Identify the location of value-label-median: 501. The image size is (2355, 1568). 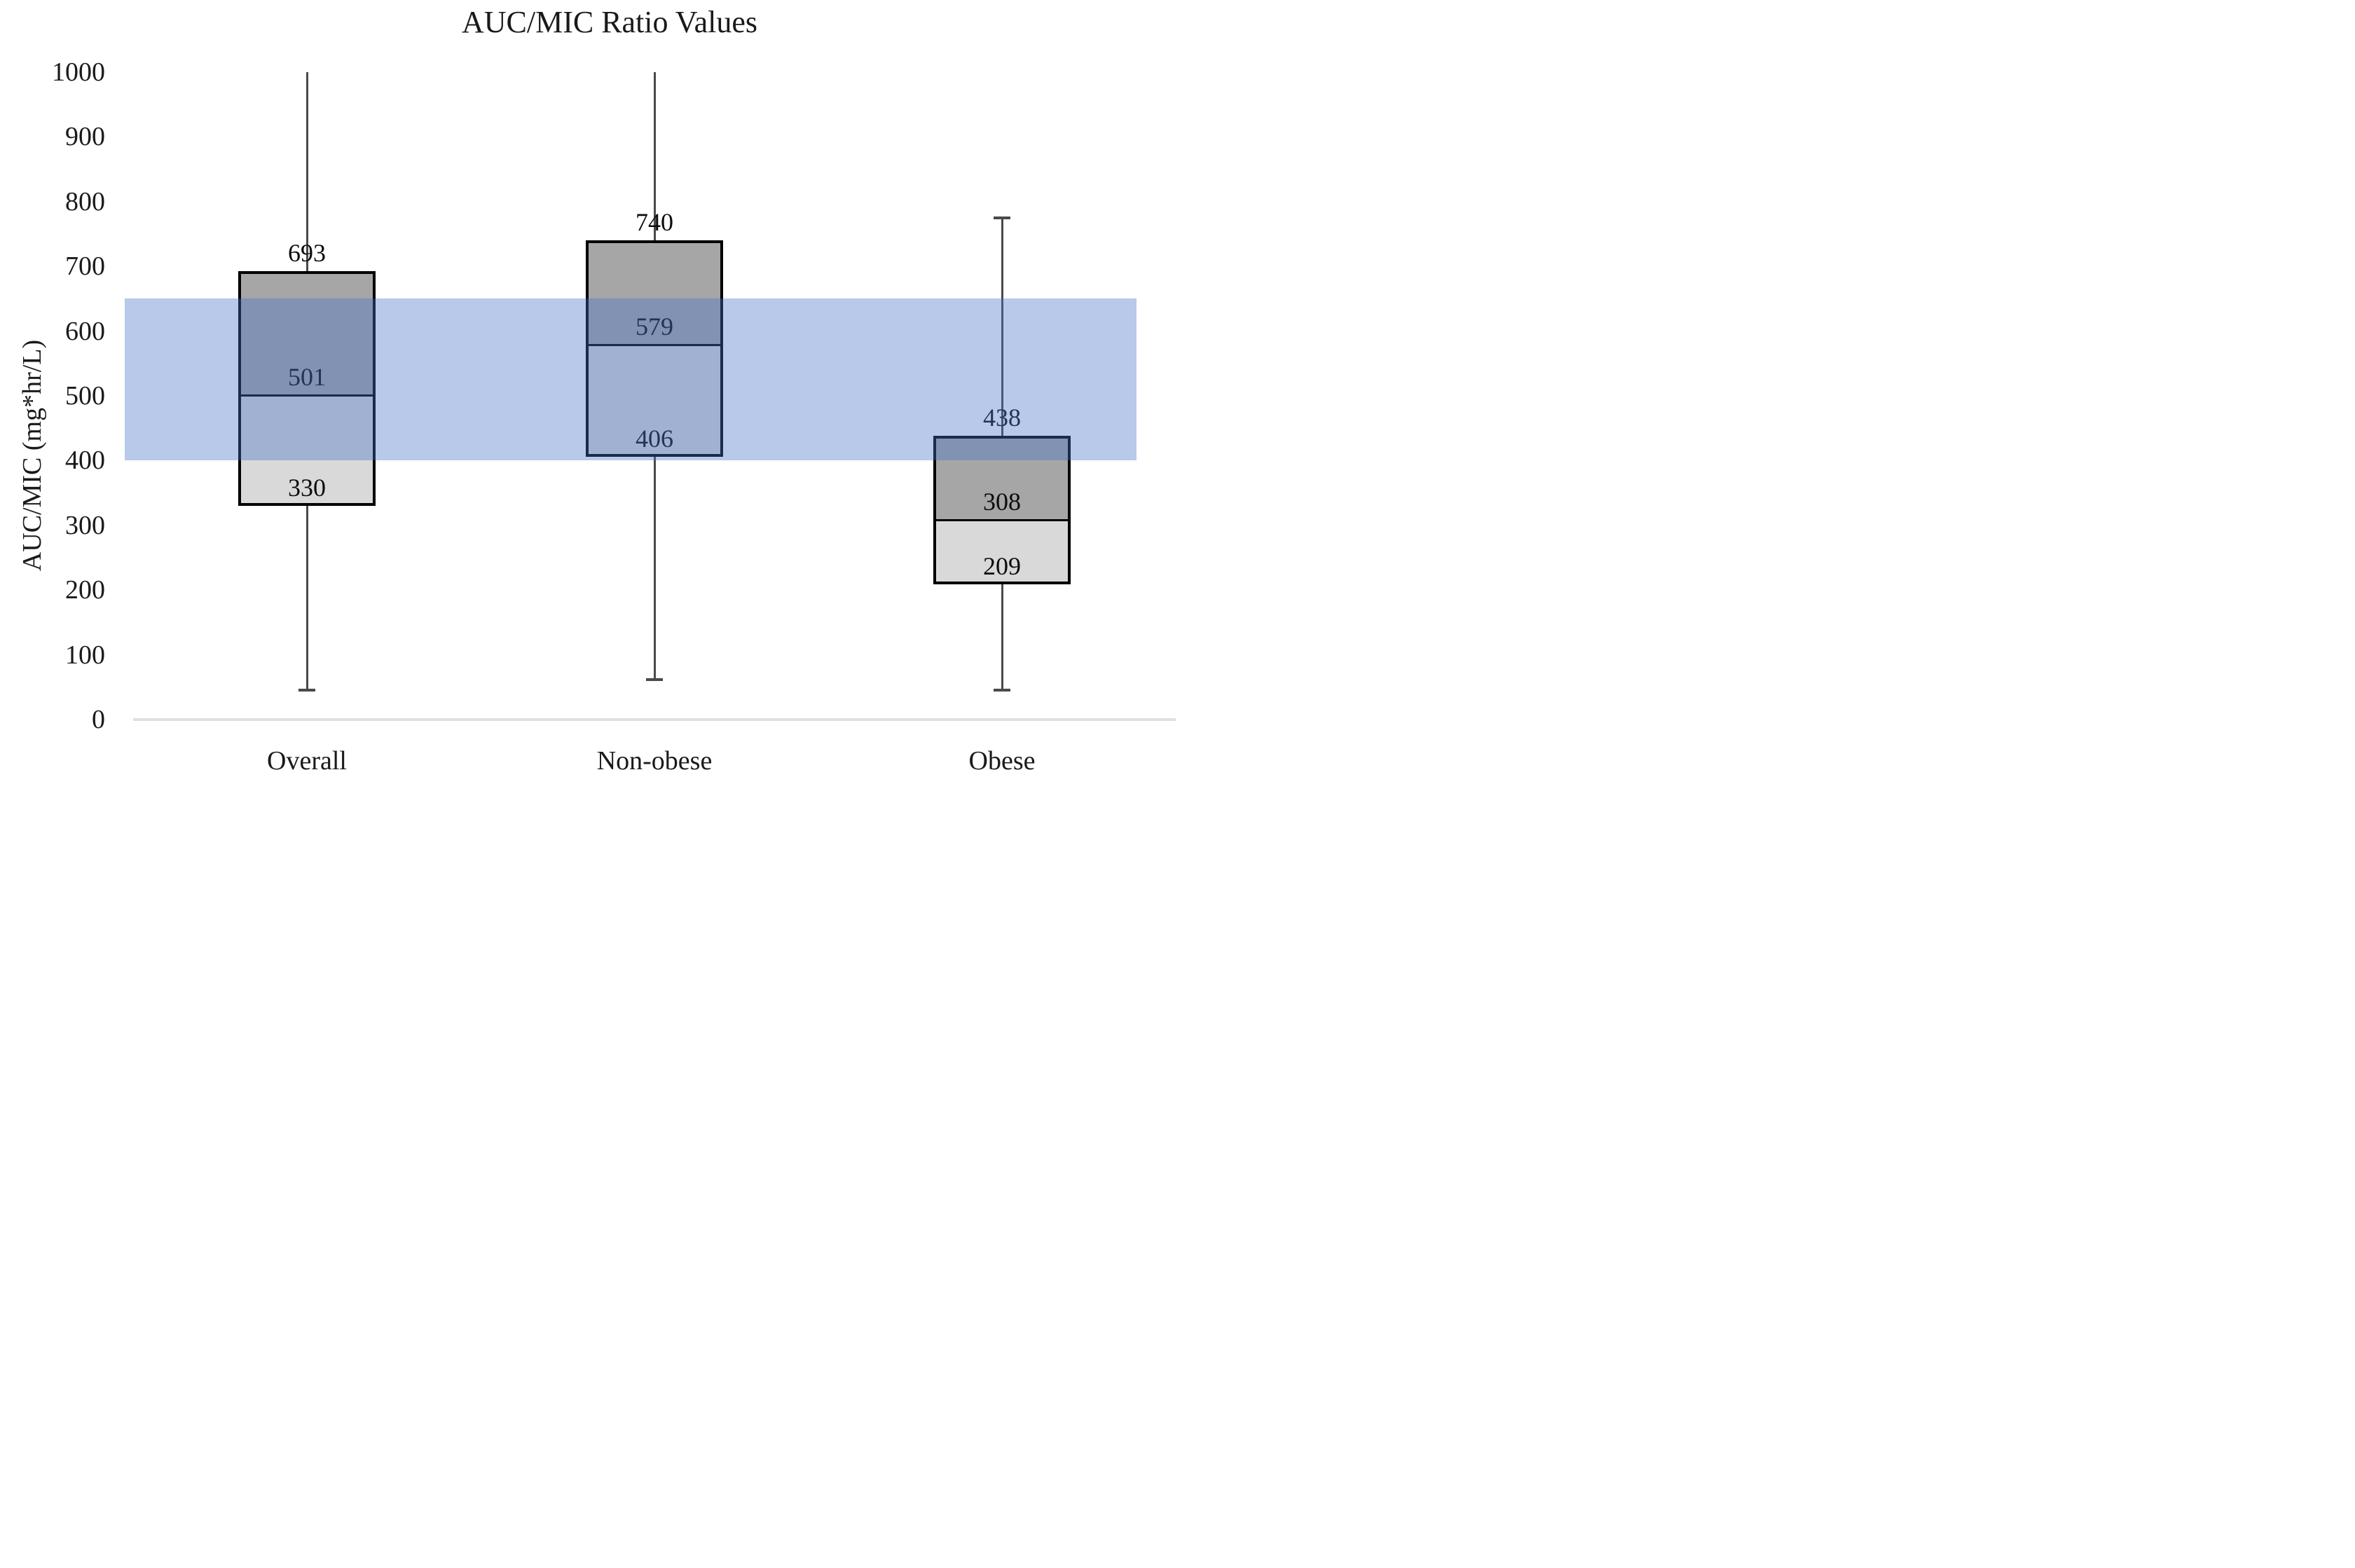
(307, 377).